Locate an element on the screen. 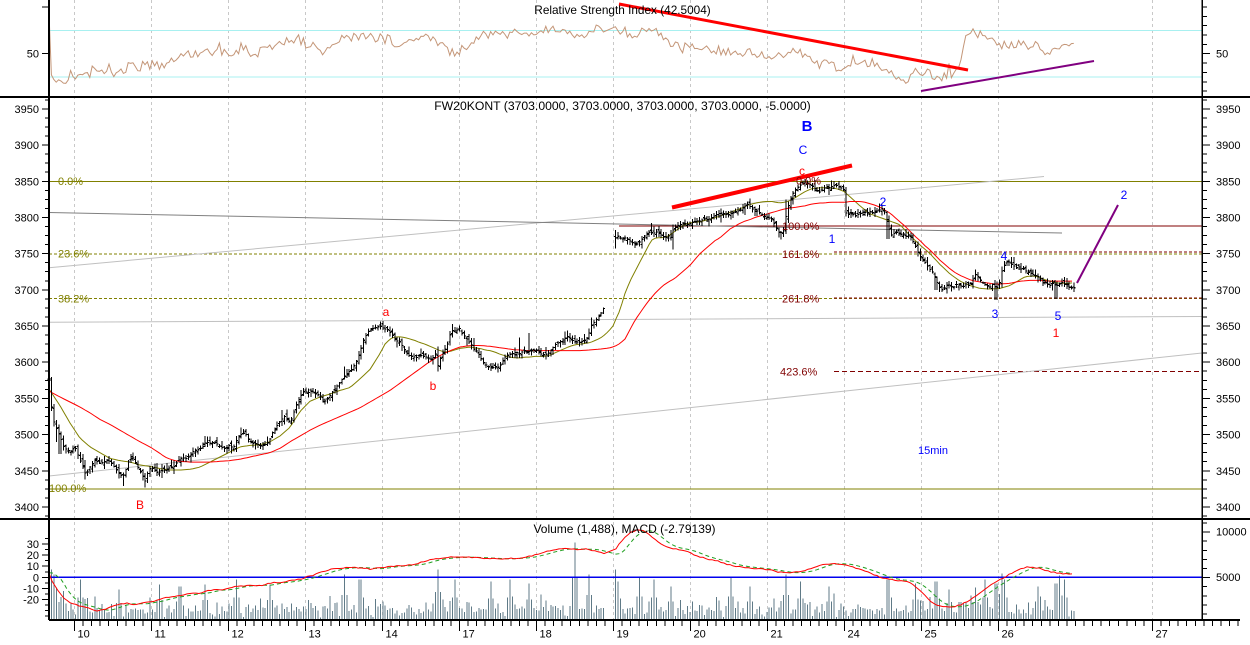 The width and height of the screenshot is (1250, 645). svg-text: 11 is located at coordinates (160, 635).